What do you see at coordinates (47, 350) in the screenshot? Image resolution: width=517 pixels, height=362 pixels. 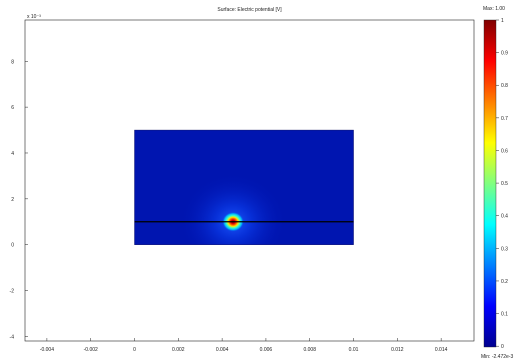 I see `x-tick-label: -0.004` at bounding box center [47, 350].